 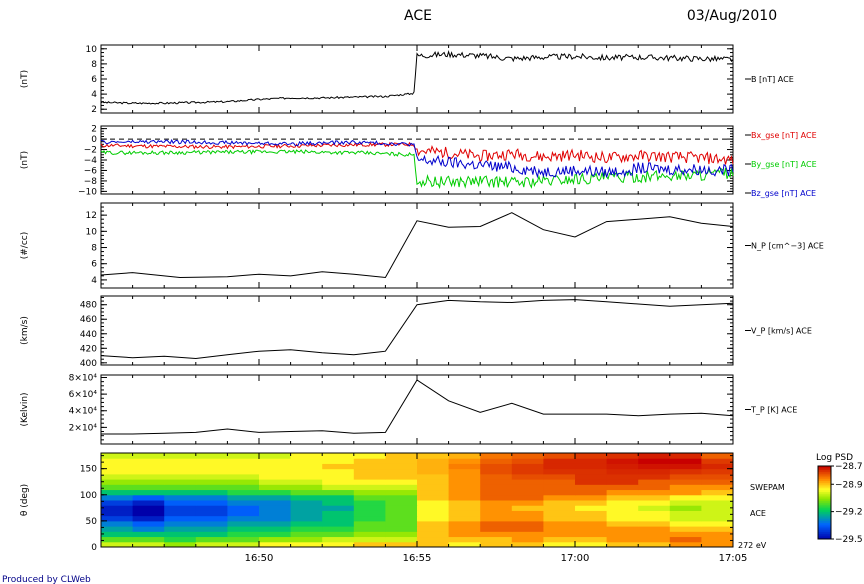 I want to click on y-axis-label: (nT), so click(x=25, y=79).